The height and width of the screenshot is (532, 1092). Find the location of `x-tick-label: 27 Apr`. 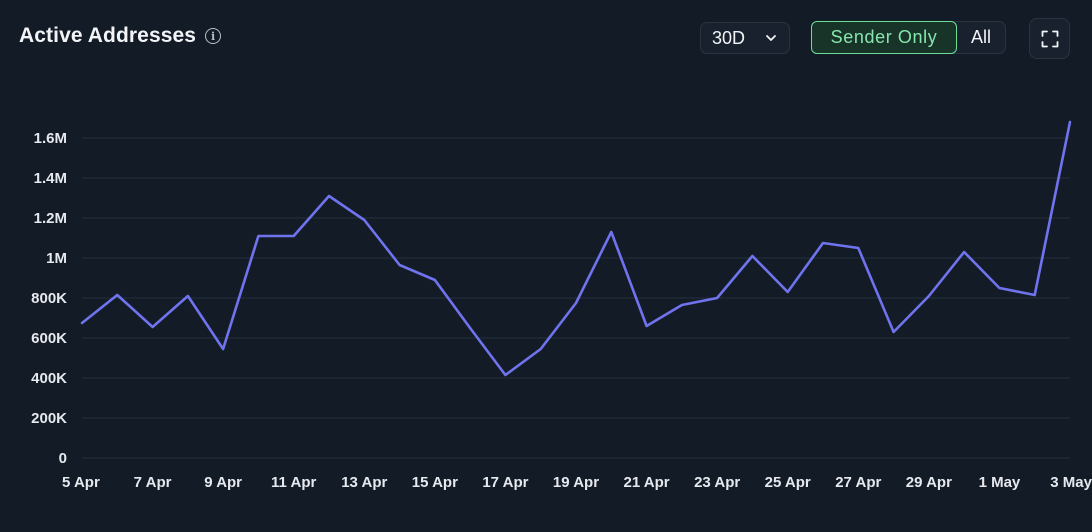

x-tick-label: 27 Apr is located at coordinates (858, 482).